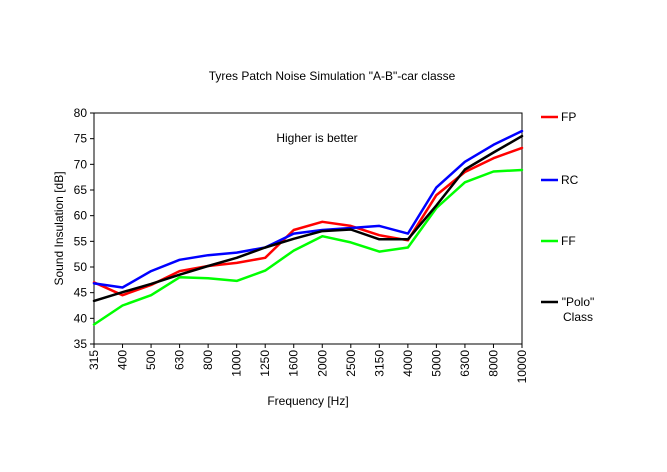  I want to click on y-tick-label: 65, so click(81, 190).